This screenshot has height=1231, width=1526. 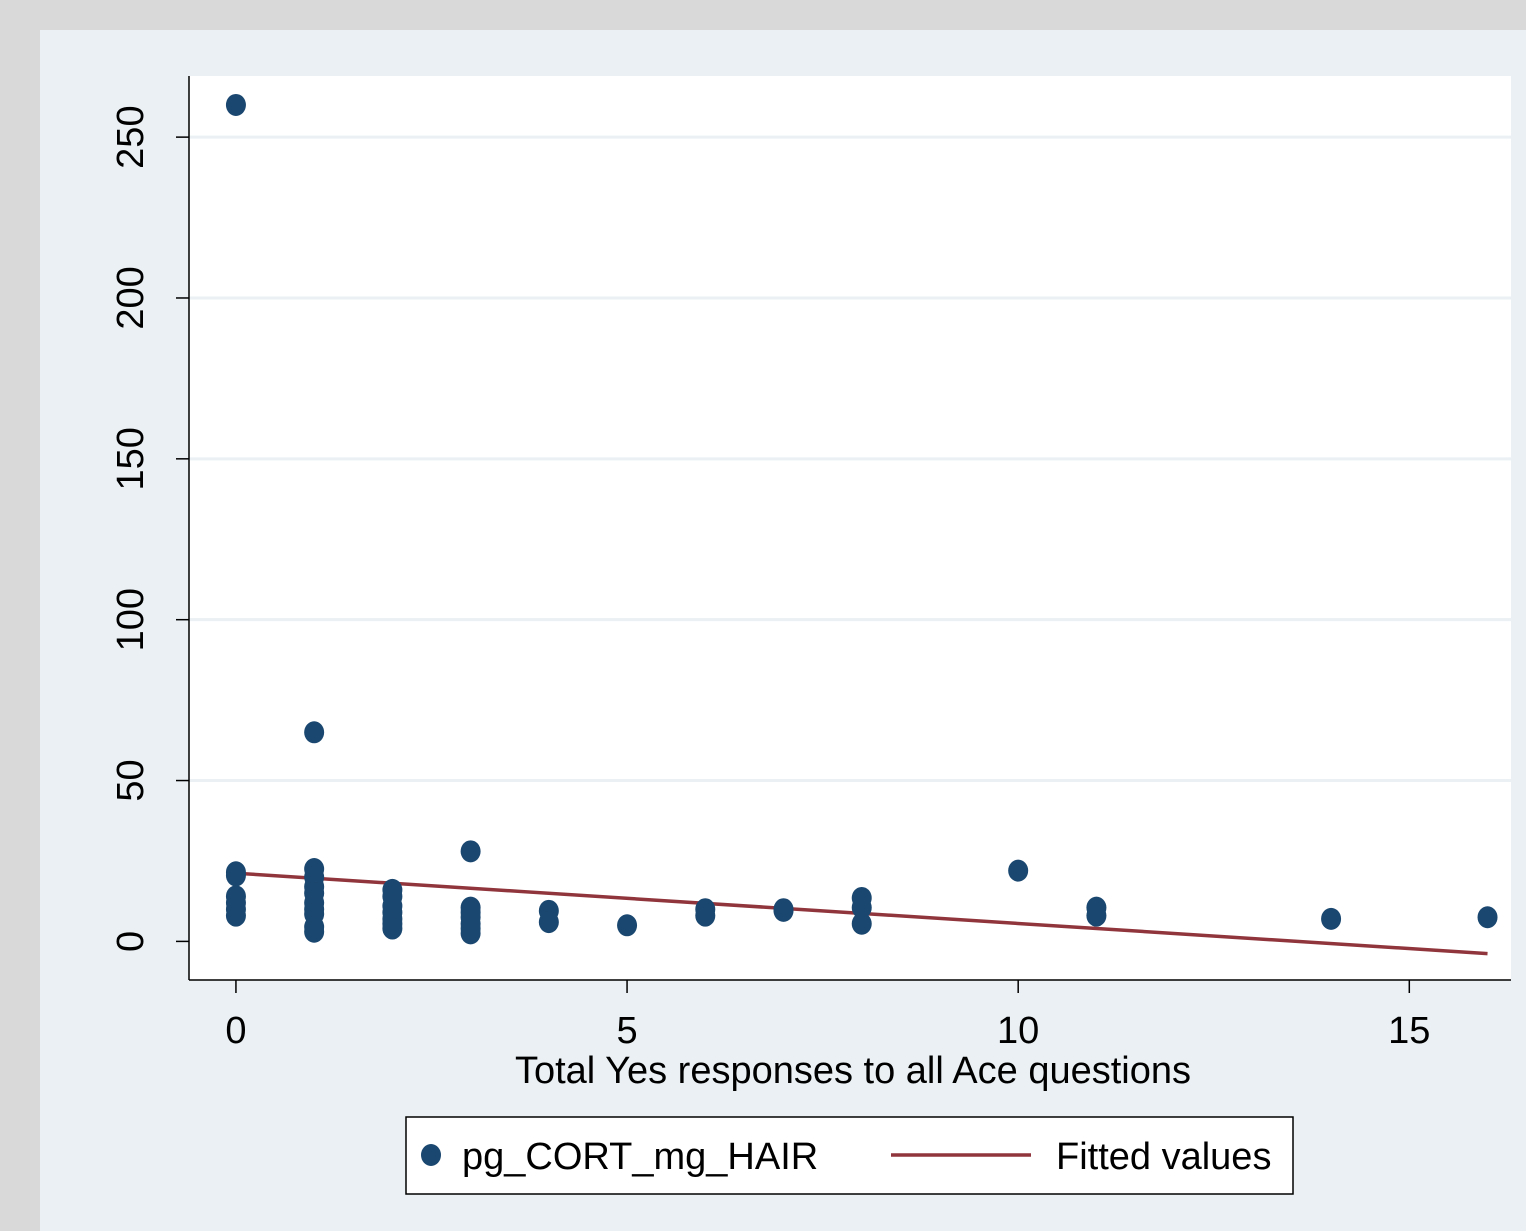 I want to click on y-tick-label: 250, so click(x=131, y=136).